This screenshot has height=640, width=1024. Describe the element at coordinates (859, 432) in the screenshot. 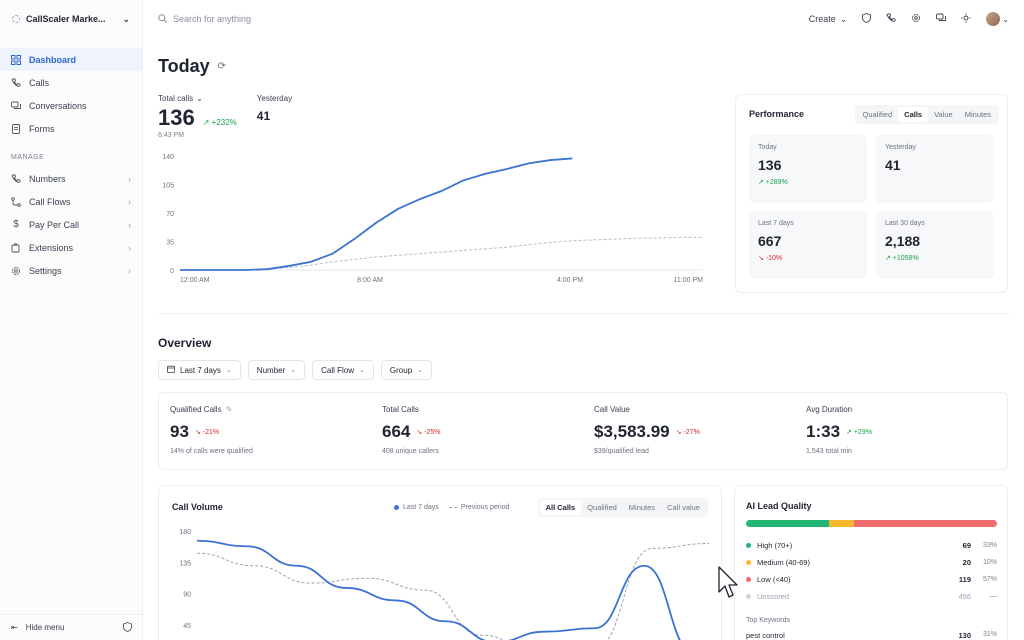

I see `kpi-delta: ↗ +29%` at that location.